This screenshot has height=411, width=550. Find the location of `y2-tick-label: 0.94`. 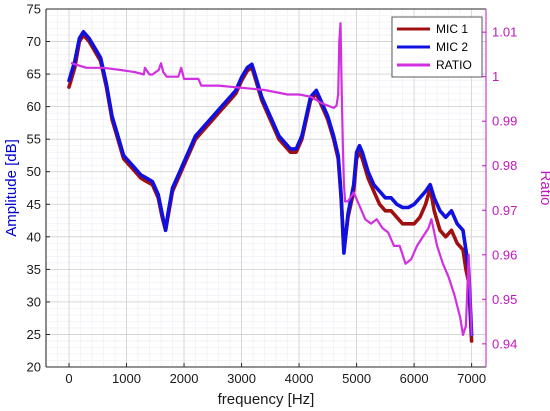

y2-tick-label: 0.94 is located at coordinates (504, 343).